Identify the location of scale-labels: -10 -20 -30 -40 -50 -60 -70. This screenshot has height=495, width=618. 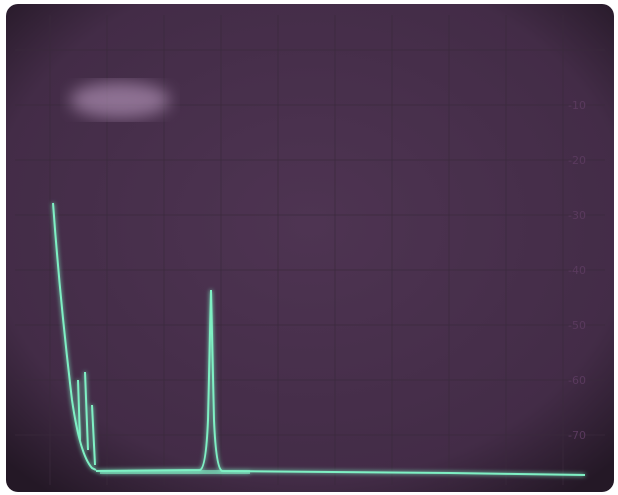
(577, 270).